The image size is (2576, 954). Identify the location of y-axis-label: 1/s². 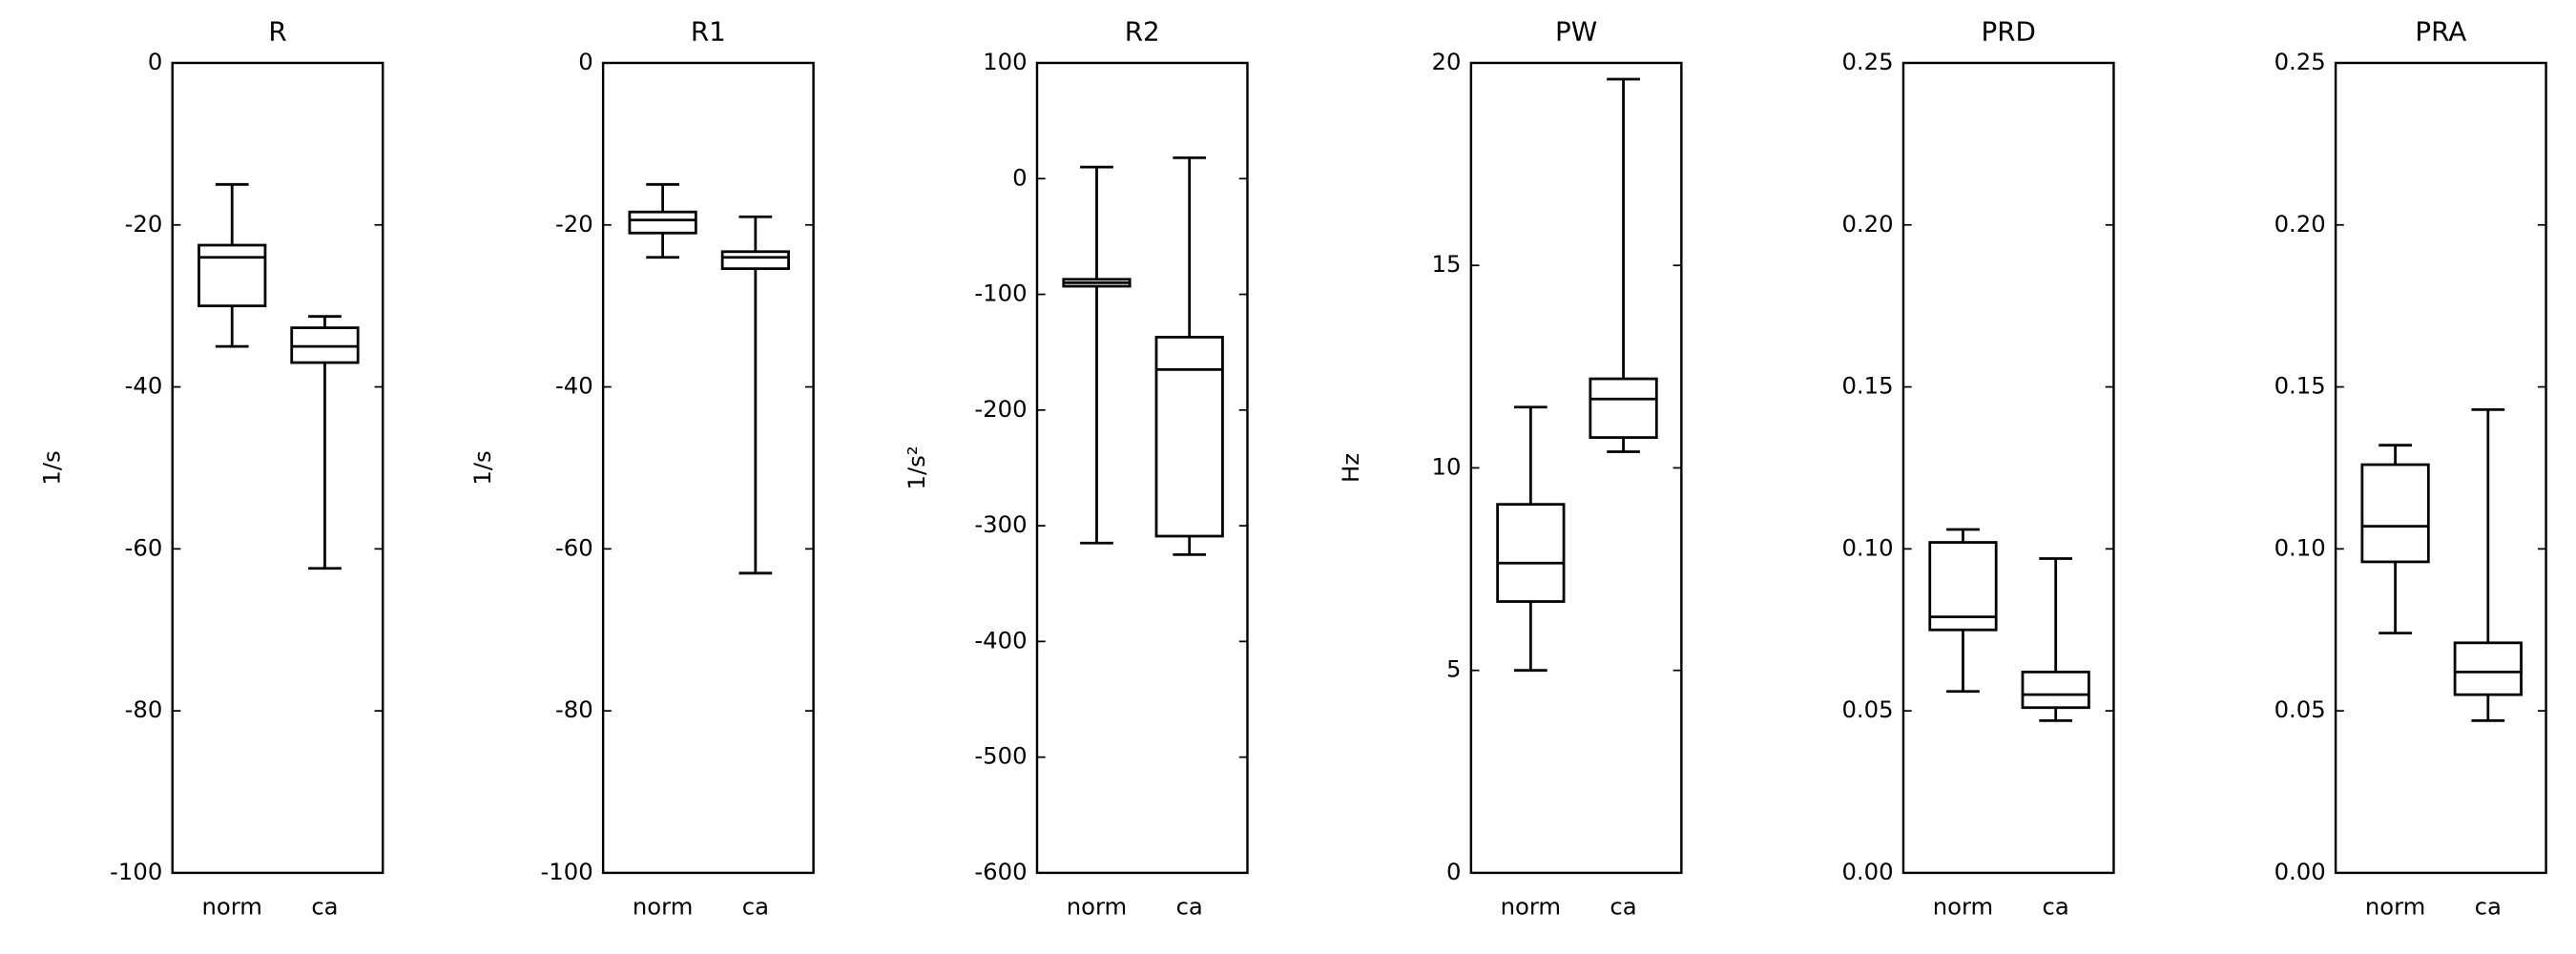
(916, 467).